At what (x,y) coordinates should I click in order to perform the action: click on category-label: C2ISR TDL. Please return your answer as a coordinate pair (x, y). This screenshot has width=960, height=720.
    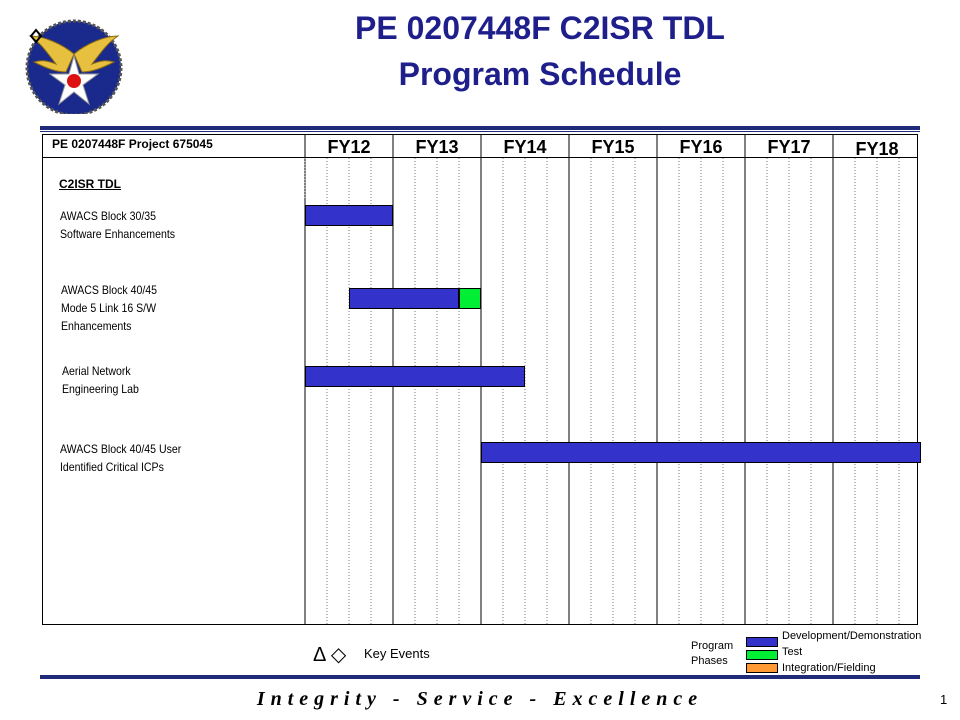
    Looking at the image, I should click on (90, 184).